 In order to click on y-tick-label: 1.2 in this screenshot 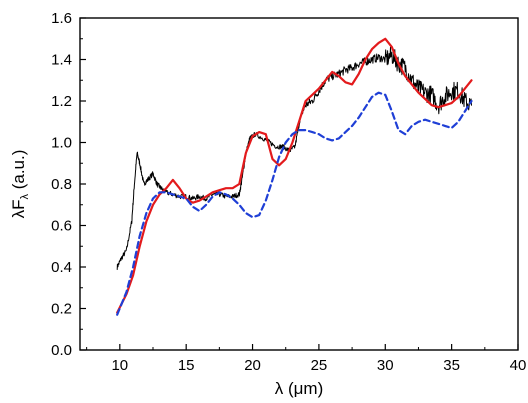, I will do `click(61, 101)`.